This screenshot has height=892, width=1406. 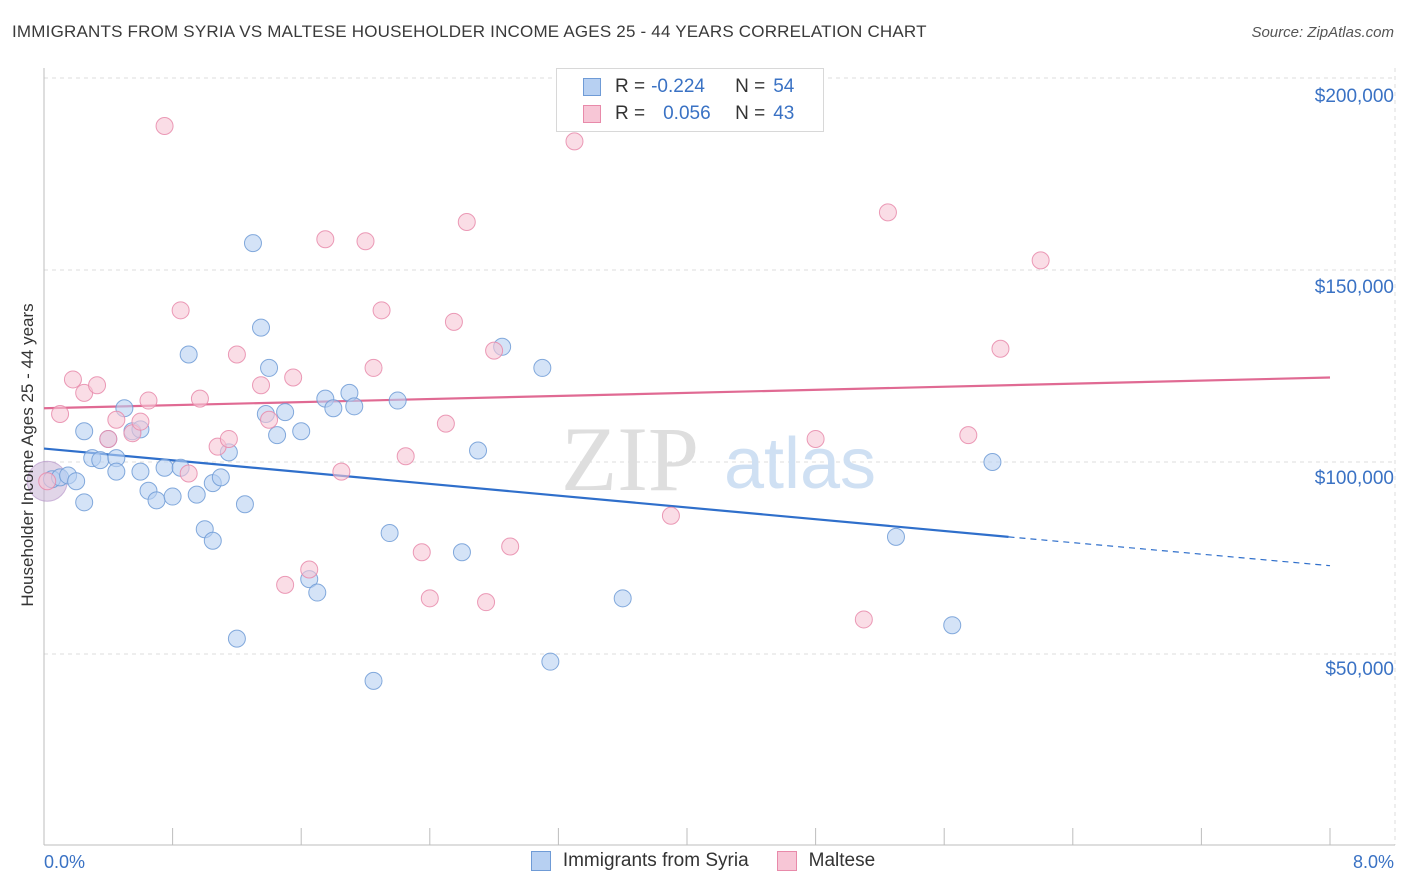 What do you see at coordinates (630, 459) in the screenshot?
I see `watermark-zip: ZIP` at bounding box center [630, 459].